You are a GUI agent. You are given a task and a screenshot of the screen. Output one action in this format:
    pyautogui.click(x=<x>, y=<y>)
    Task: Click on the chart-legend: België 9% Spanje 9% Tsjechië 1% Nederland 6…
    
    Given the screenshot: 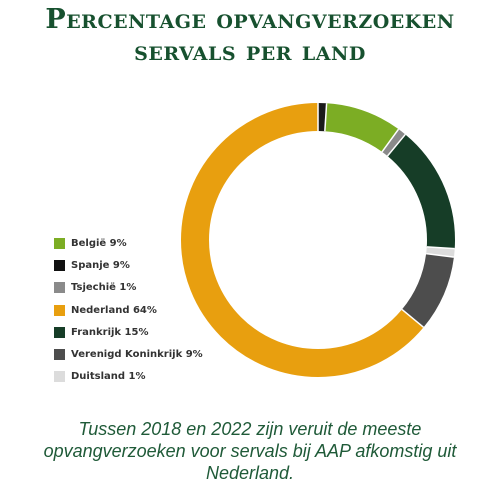 What is the action you would take?
    pyautogui.click(x=128, y=310)
    